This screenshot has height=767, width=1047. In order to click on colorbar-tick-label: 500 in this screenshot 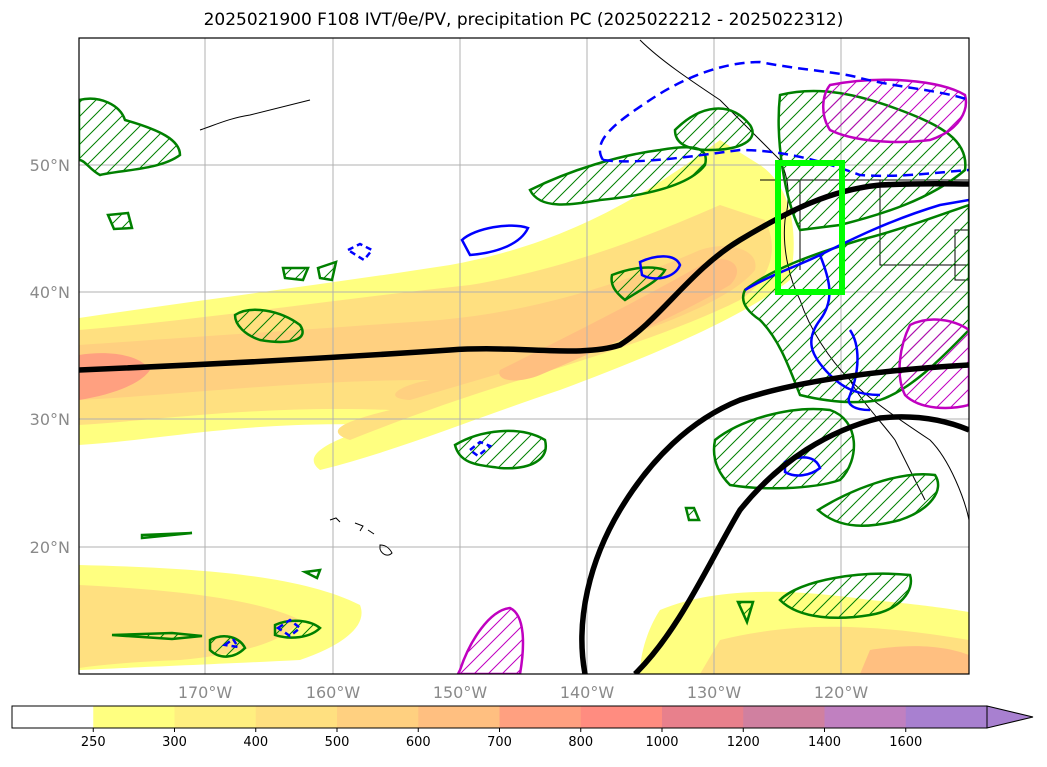, I will do `click(337, 742)`.